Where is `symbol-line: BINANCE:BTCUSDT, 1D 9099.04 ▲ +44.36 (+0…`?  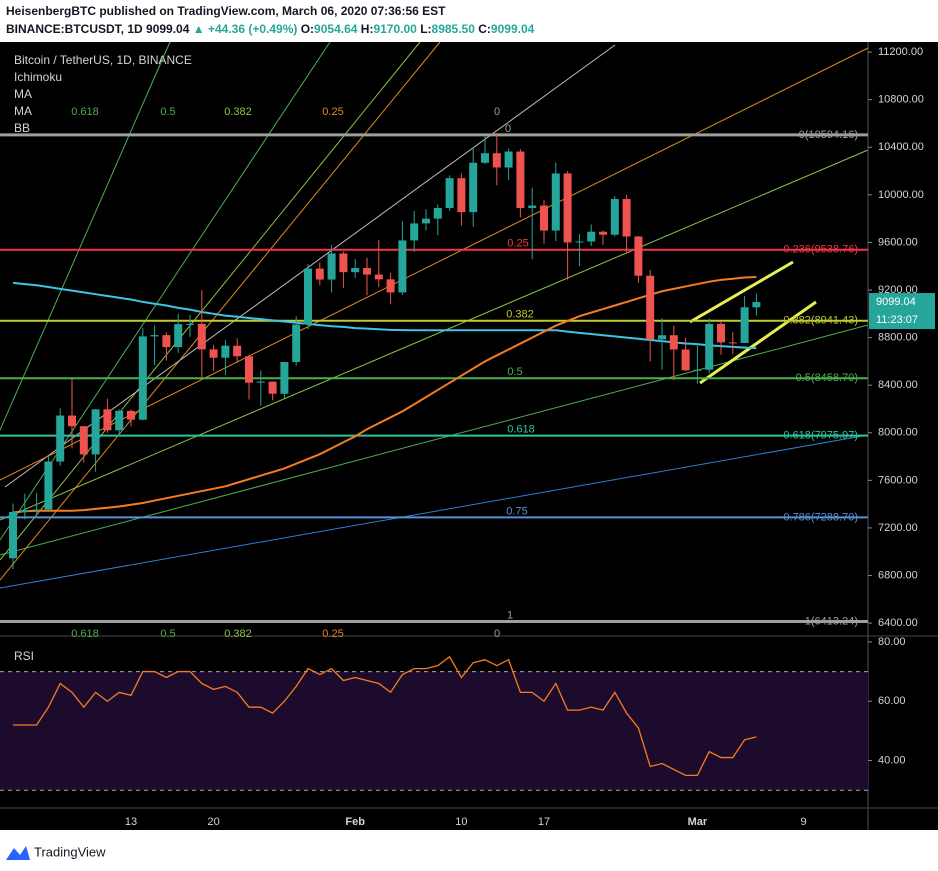 symbol-line: BINANCE:BTCUSDT, 1D 9099.04 ▲ +44.36 (+0… is located at coordinates (270, 29).